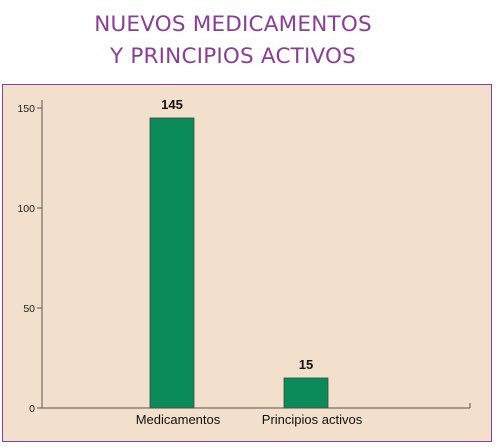 This screenshot has width=496, height=447. What do you see at coordinates (249, 419) in the screenshot?
I see `category-labels: Medicamentos Principios activos` at bounding box center [249, 419].